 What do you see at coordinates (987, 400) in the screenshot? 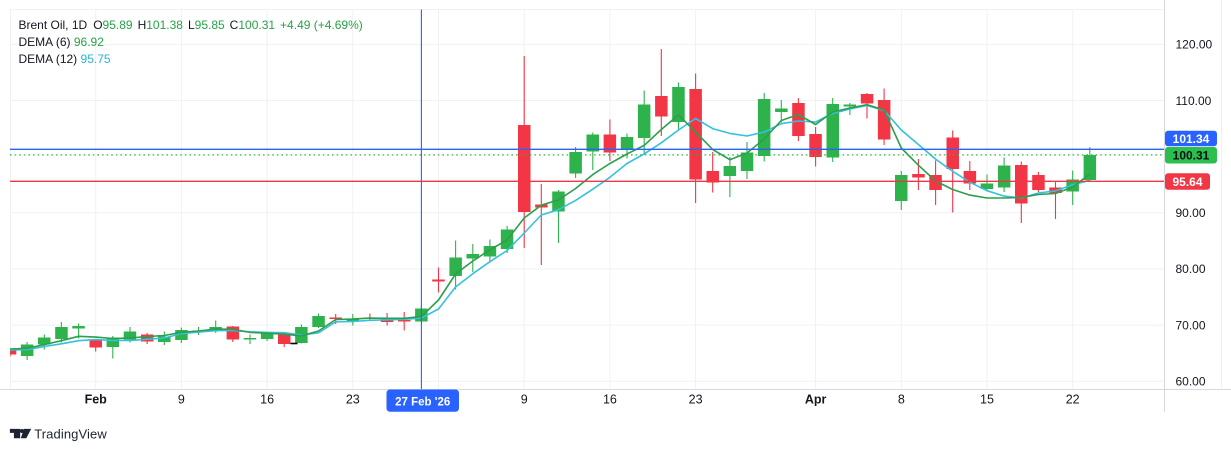
I see `svg-text: 15` at bounding box center [987, 400].